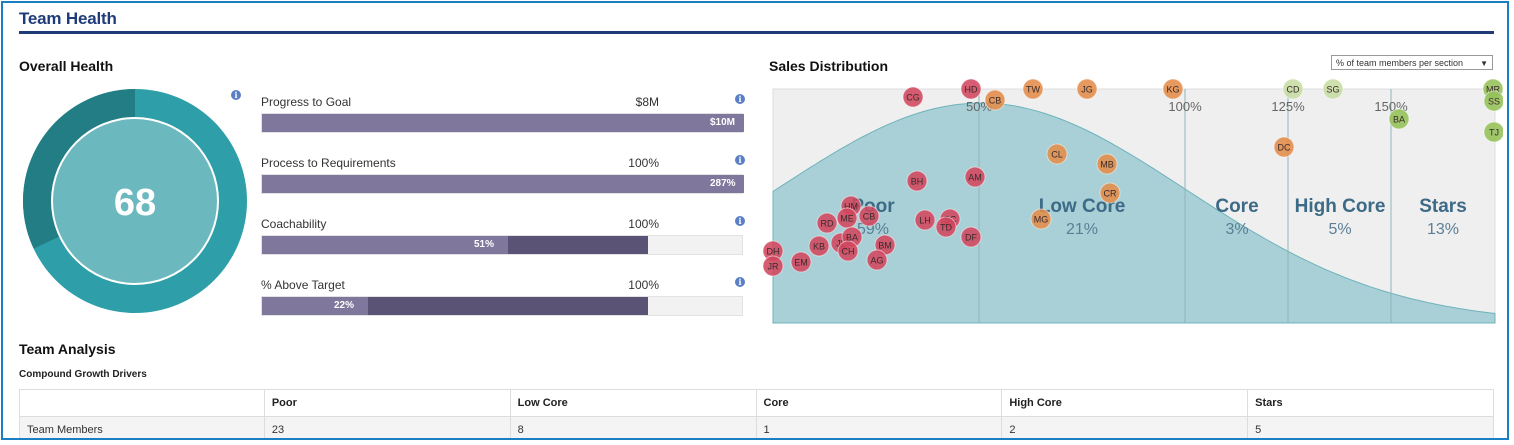 The width and height of the screenshot is (1514, 445). Describe the element at coordinates (1443, 206) in the screenshot. I see `section-name: Stars` at that location.